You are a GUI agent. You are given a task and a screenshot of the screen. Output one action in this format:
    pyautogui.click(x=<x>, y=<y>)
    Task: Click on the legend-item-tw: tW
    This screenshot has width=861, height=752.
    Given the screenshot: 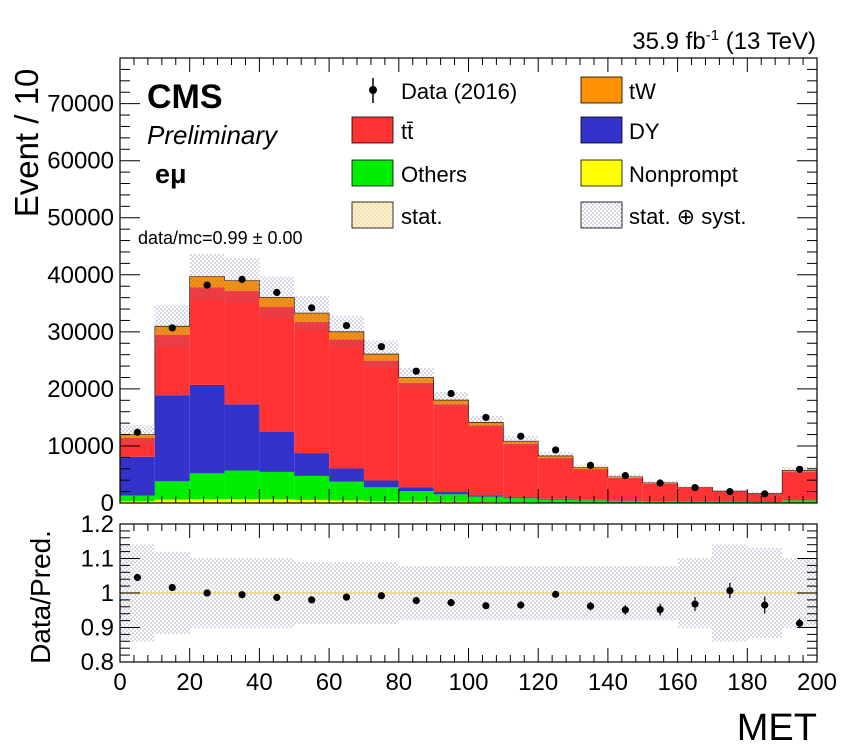 What is the action you would take?
    pyautogui.click(x=618, y=90)
    